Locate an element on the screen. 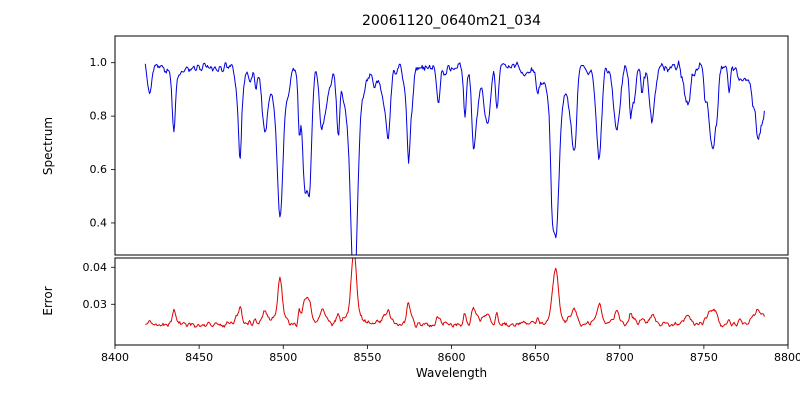 This screenshot has height=400, width=800. x-tick-label: 8600 is located at coordinates (452, 357).